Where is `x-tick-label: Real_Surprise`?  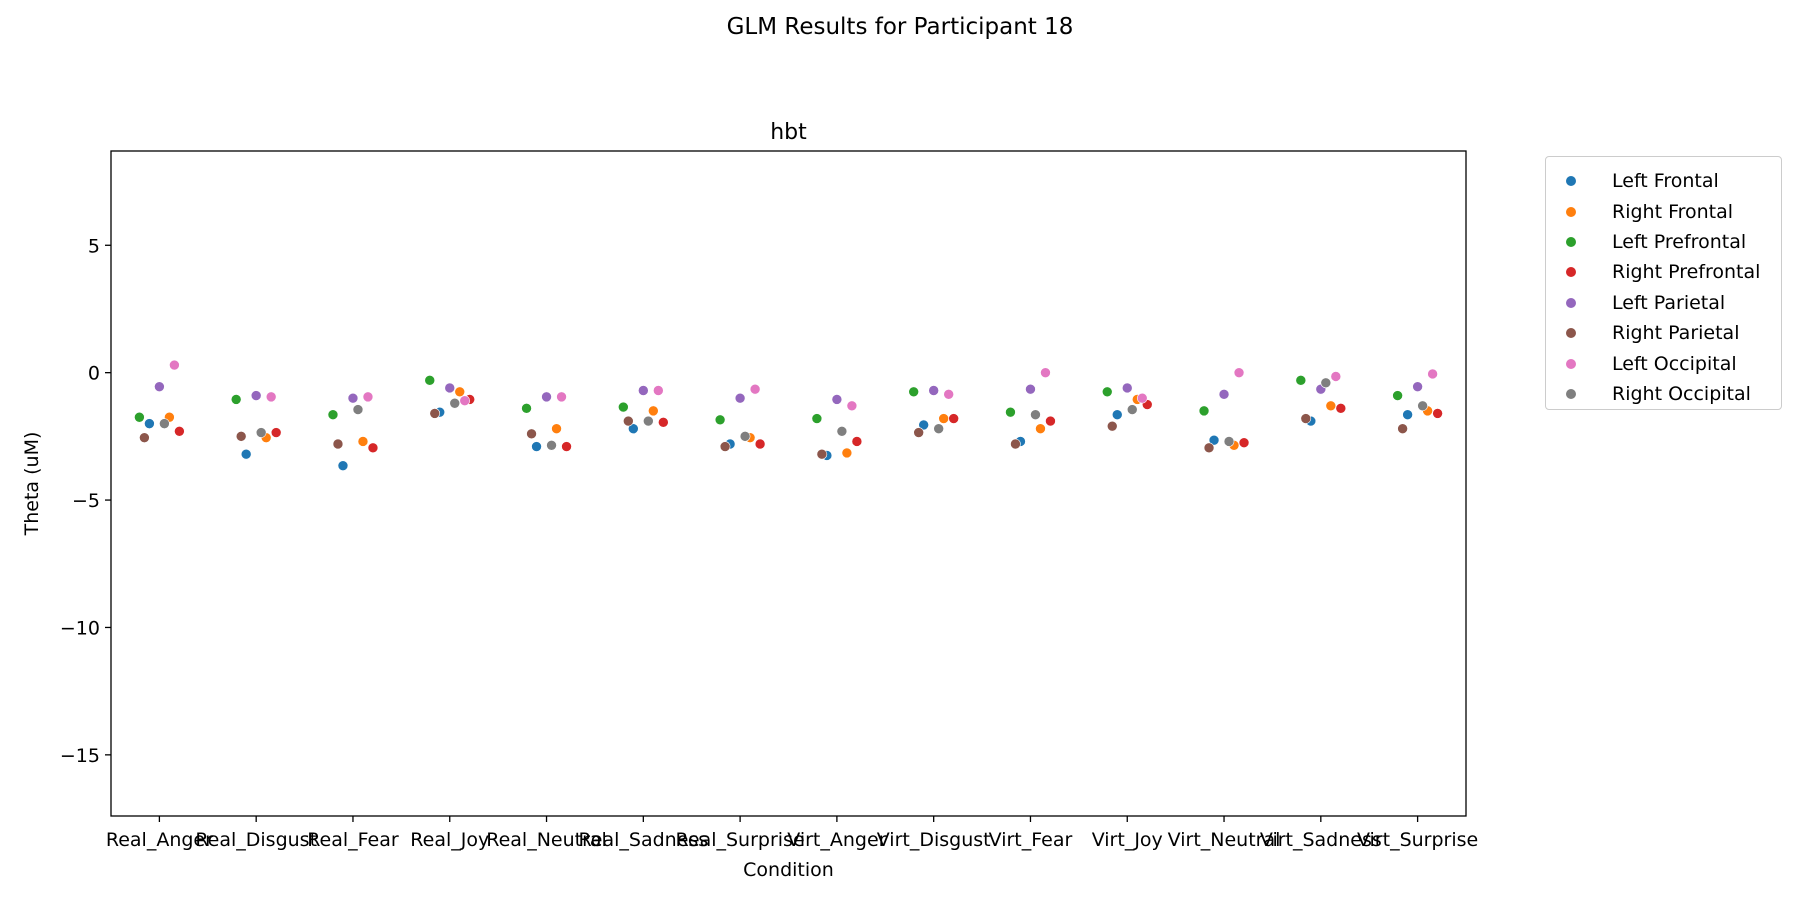 x-tick-label: Real_Surprise is located at coordinates (740, 840).